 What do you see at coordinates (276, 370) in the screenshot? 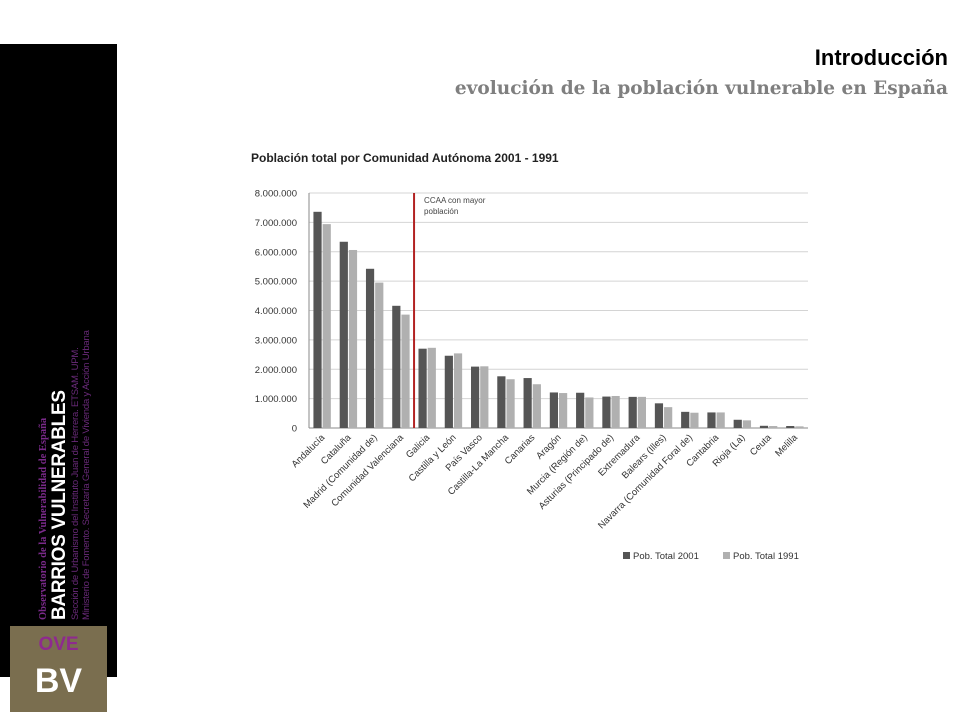
I see `y-tick-label: 2.000.000` at bounding box center [276, 370].